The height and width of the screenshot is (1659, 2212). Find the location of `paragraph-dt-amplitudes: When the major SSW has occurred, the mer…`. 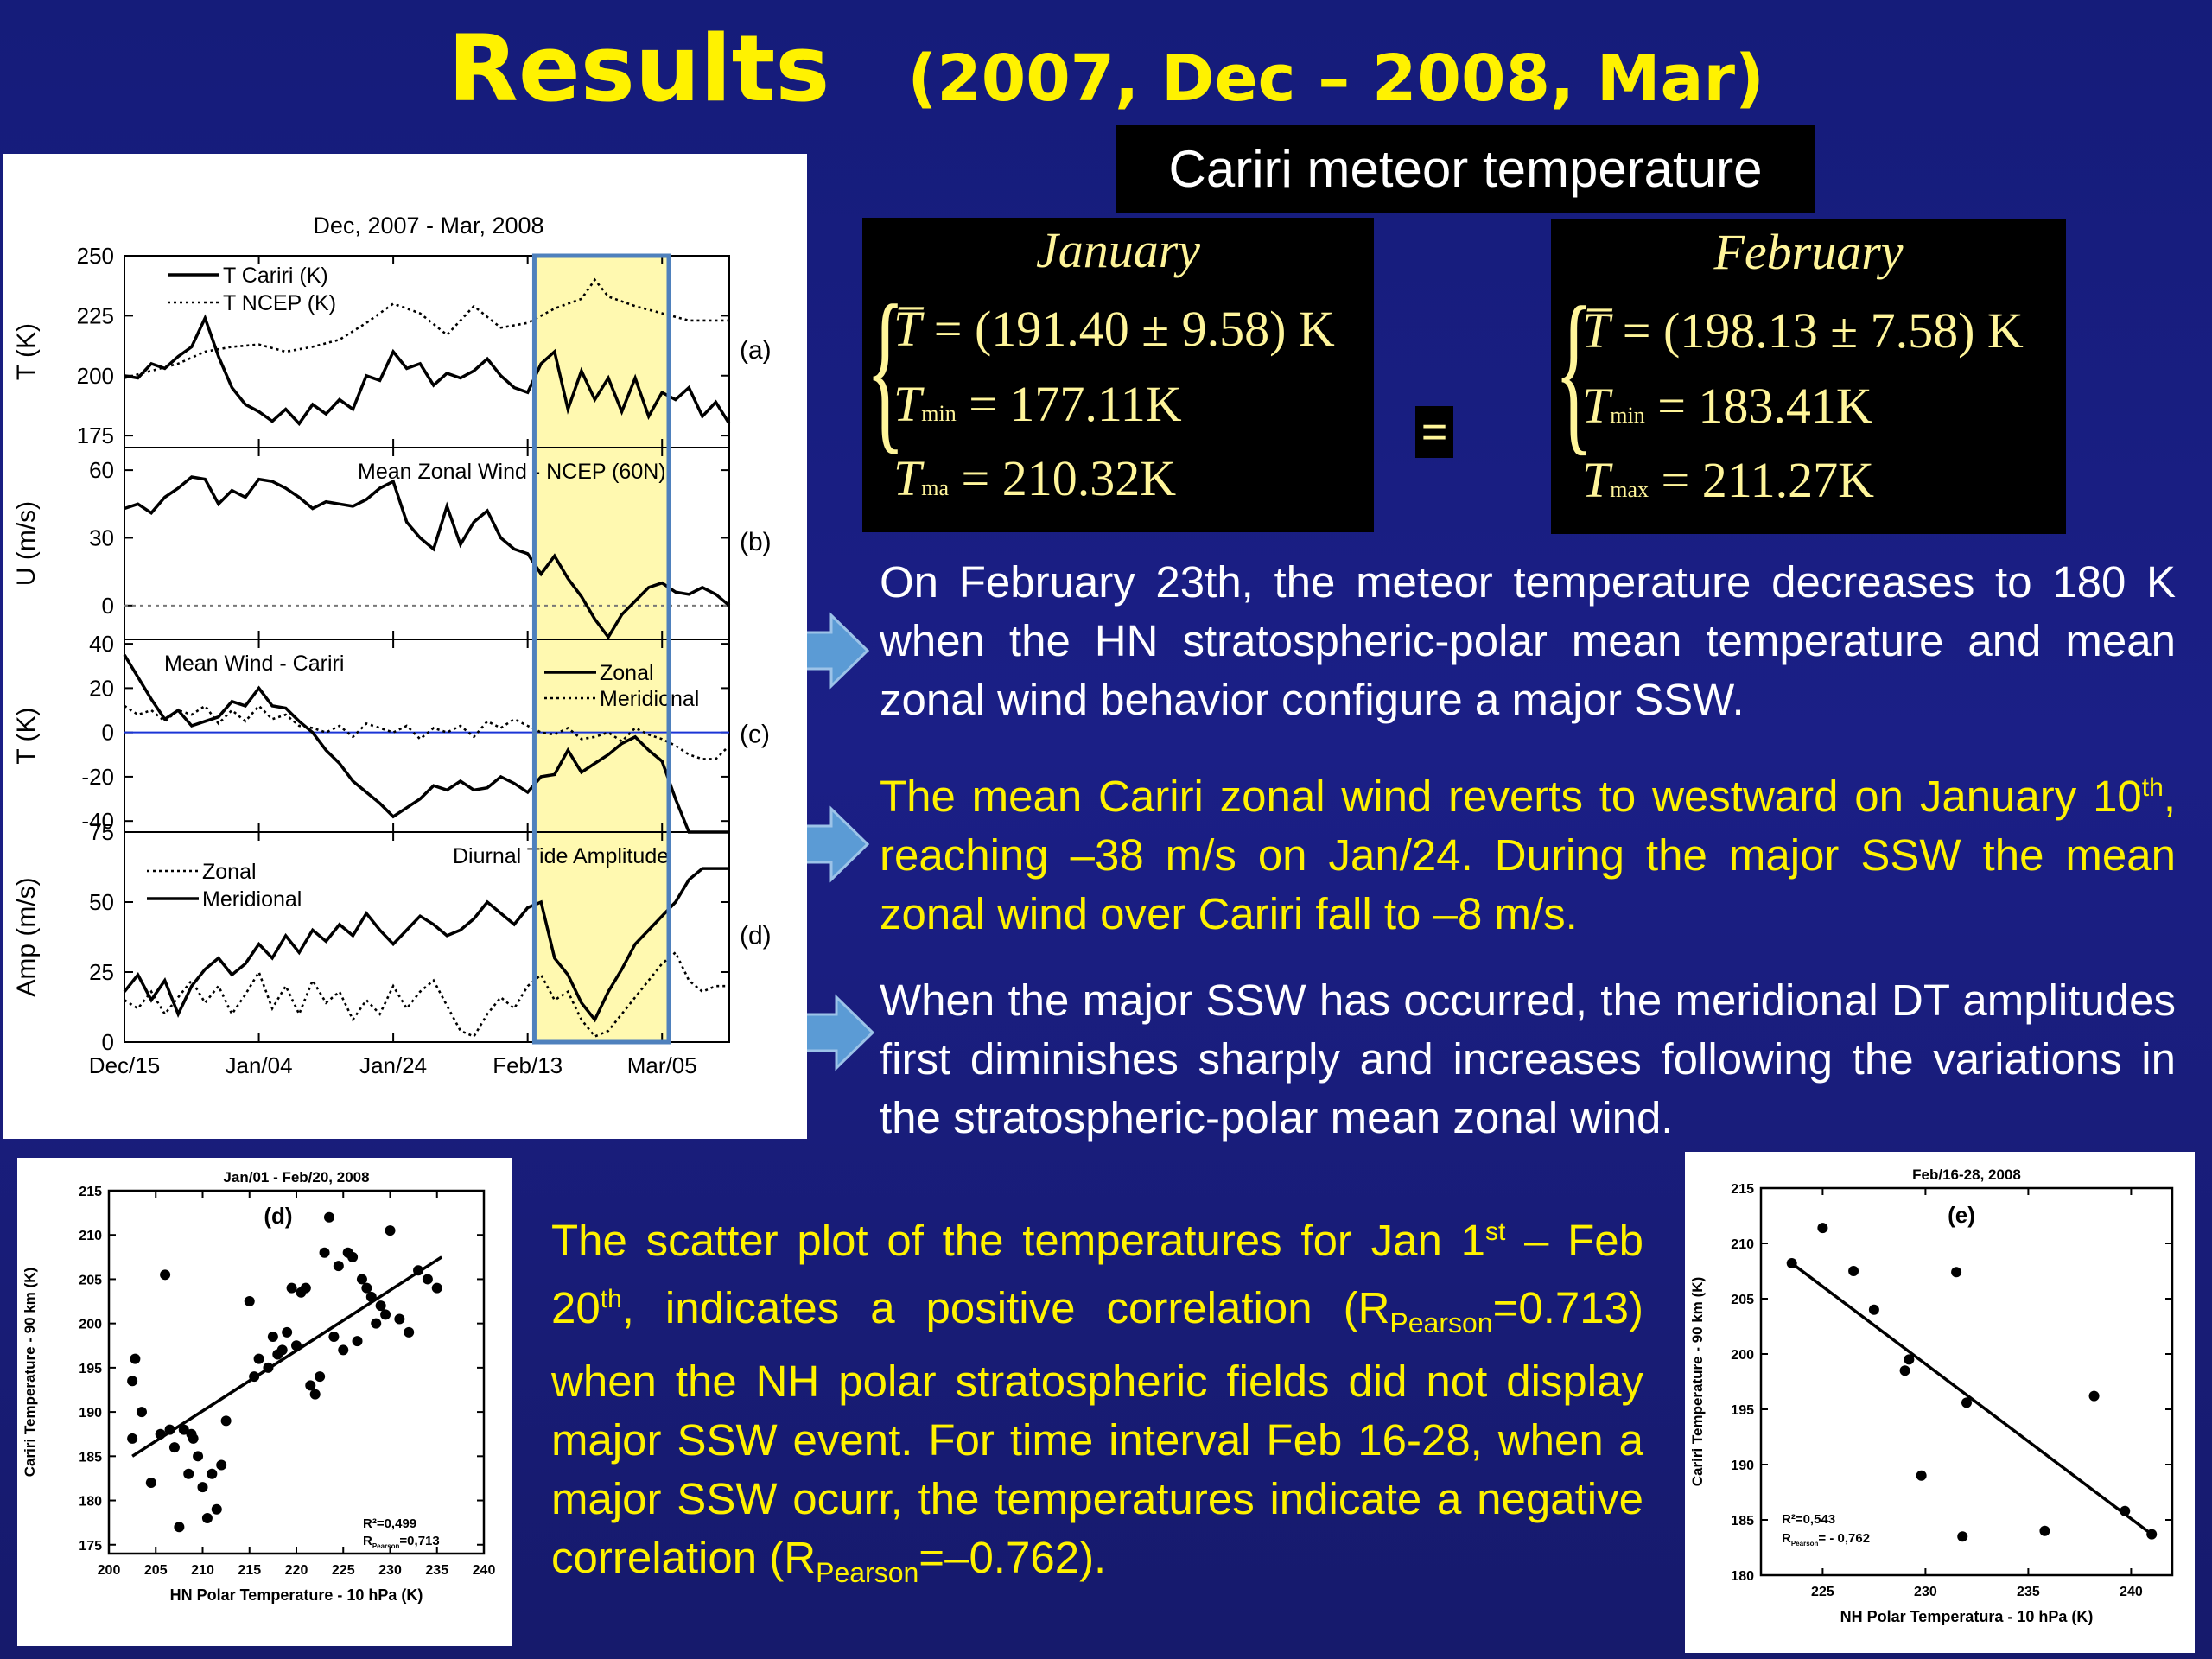

paragraph-dt-amplitudes: When the major SSW has occurred, the mer… is located at coordinates (1528, 1059).